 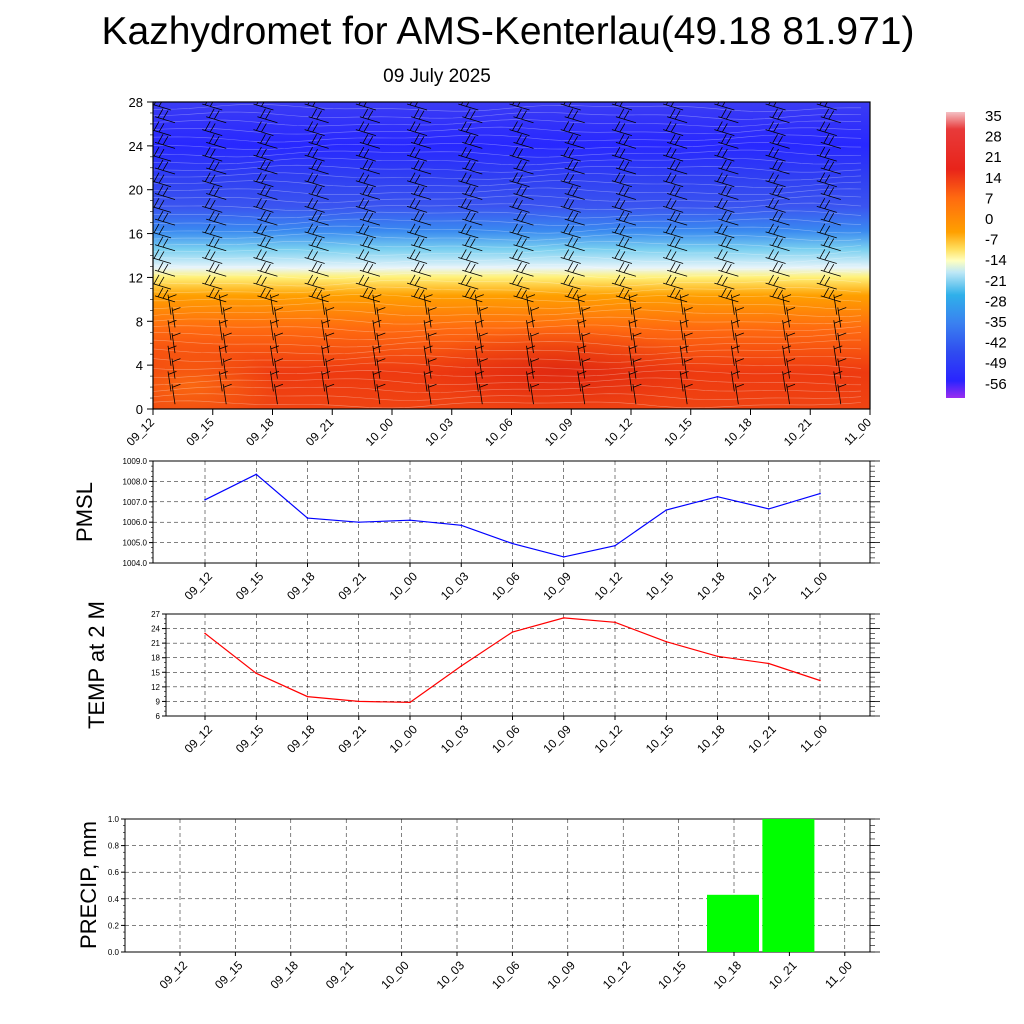 I want to click on y-tick-label: 1006.0, so click(x=135, y=522).